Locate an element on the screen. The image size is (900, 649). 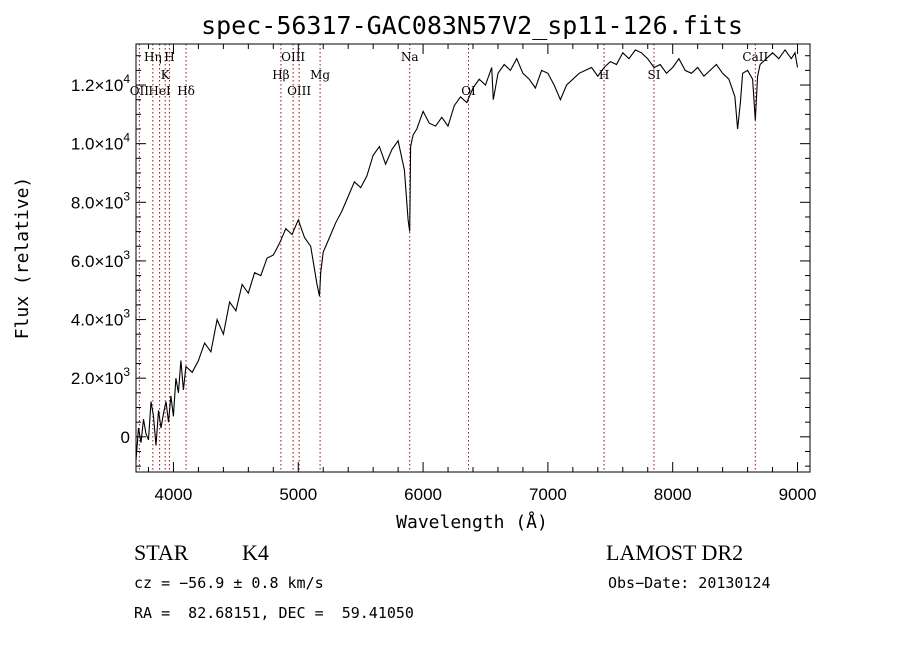
x-tick-label: 5000 is located at coordinates (298, 494).